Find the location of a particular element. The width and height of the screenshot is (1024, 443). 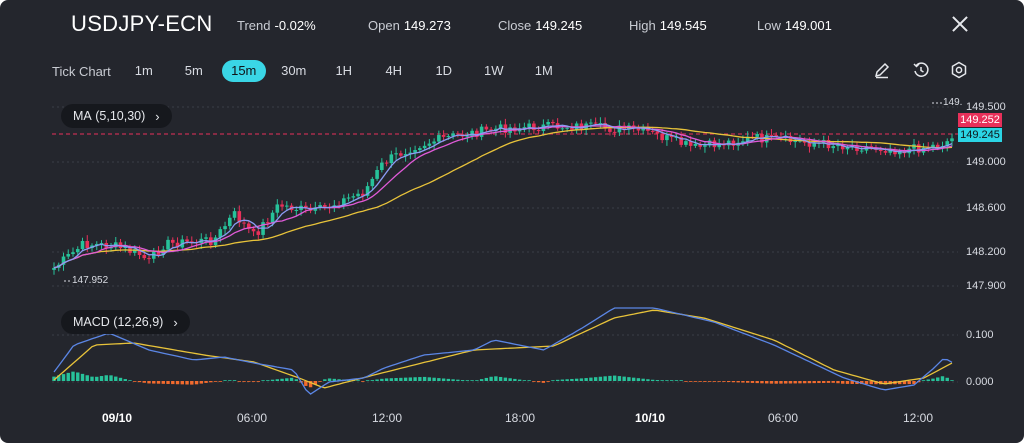

high-stat: High 149.545 is located at coordinates (668, 25).